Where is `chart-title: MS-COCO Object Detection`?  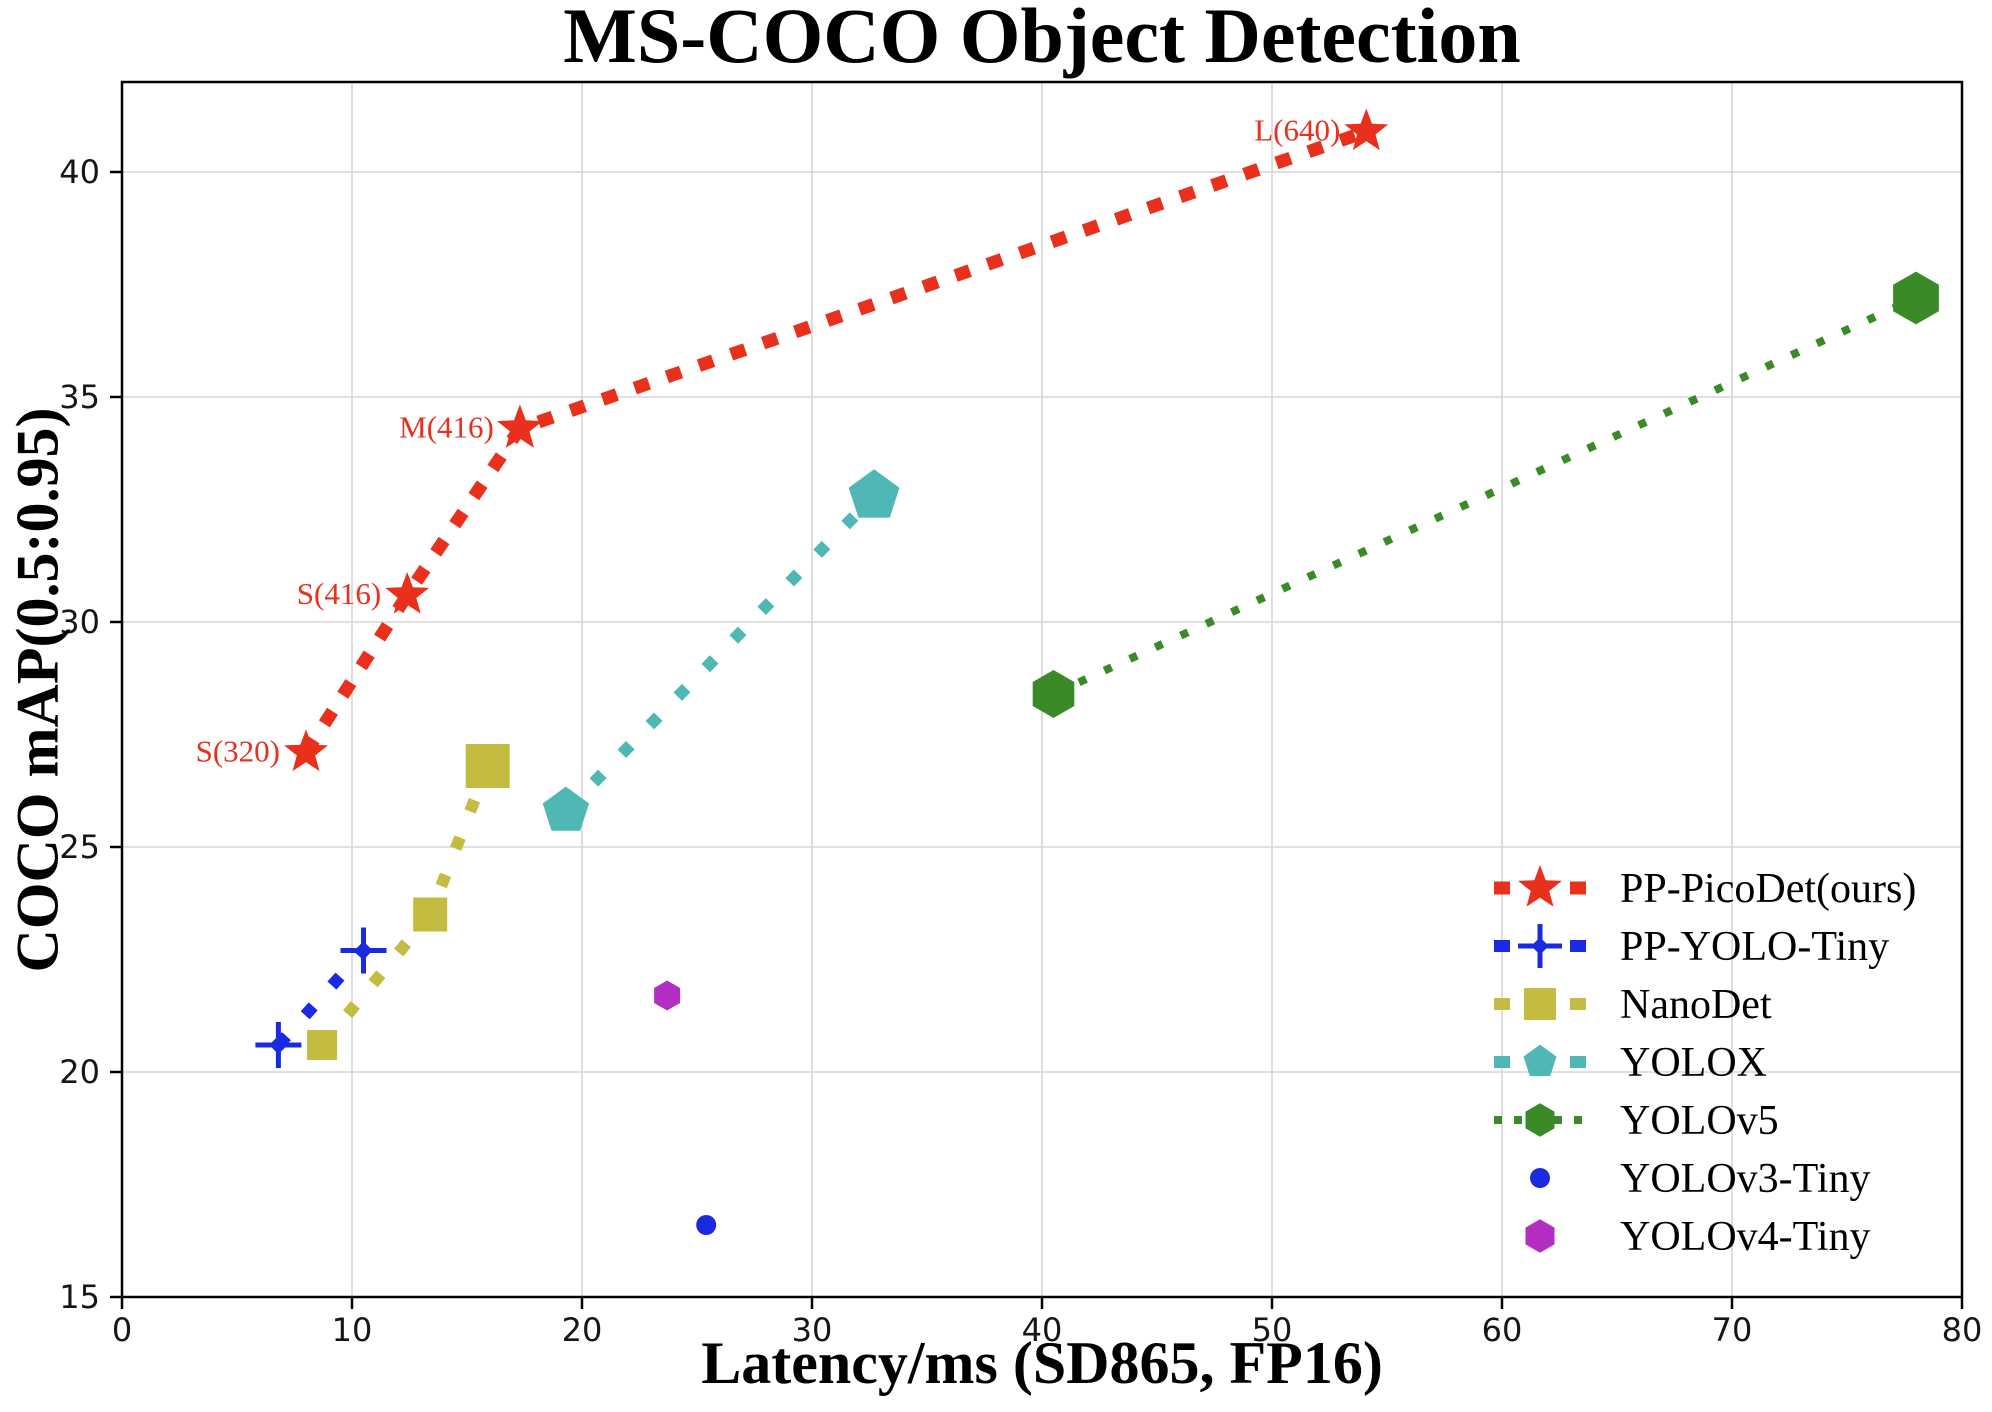 chart-title: MS-COCO Object Detection is located at coordinates (1042, 39).